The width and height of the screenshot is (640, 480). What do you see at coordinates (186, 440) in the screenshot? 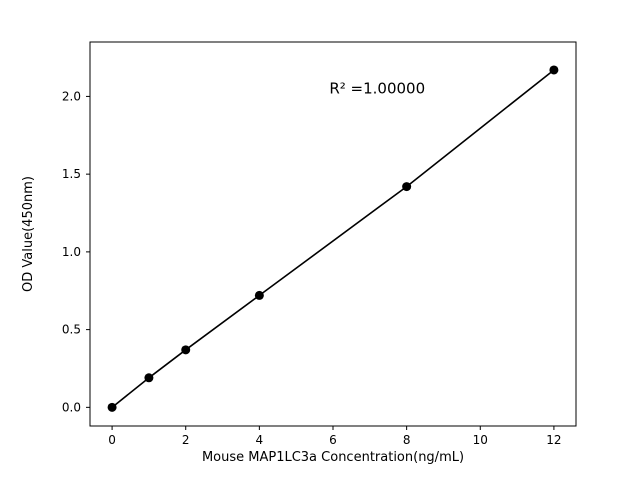
I see `x-tick-label: 2` at bounding box center [186, 440].